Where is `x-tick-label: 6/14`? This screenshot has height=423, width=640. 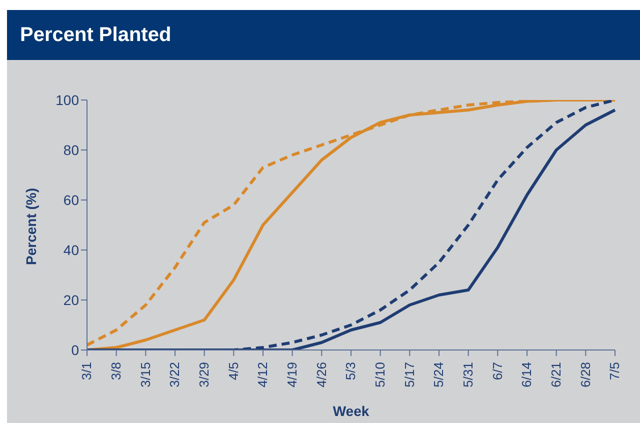 x-tick-label: 6/14 is located at coordinates (526, 375).